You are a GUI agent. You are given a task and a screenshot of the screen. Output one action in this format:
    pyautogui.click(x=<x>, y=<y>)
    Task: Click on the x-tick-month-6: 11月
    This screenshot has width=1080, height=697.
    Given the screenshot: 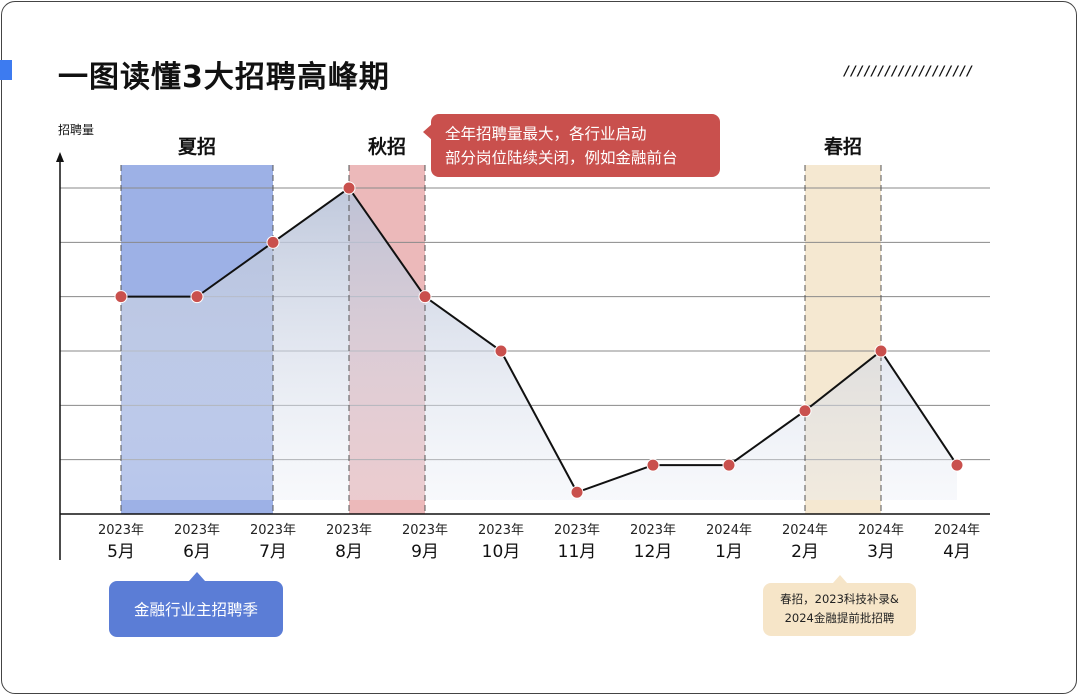 What is the action you would take?
    pyautogui.click(x=577, y=552)
    